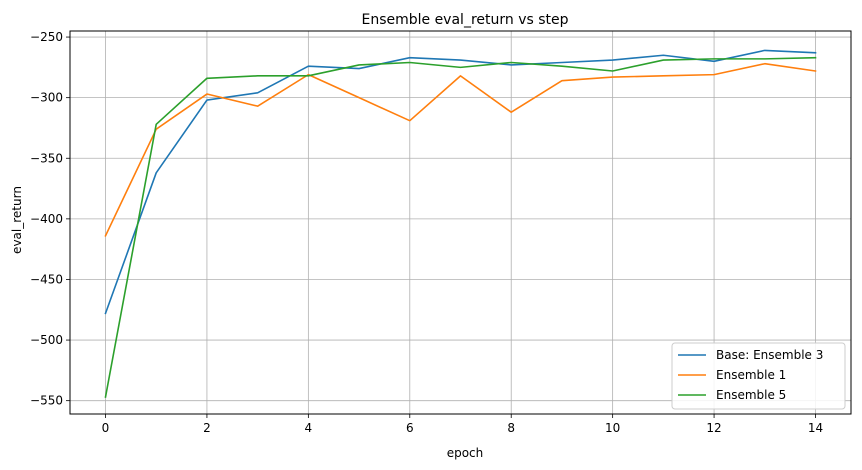 The width and height of the screenshot is (862, 470). I want to click on x-axis-title: epoch, so click(465, 453).